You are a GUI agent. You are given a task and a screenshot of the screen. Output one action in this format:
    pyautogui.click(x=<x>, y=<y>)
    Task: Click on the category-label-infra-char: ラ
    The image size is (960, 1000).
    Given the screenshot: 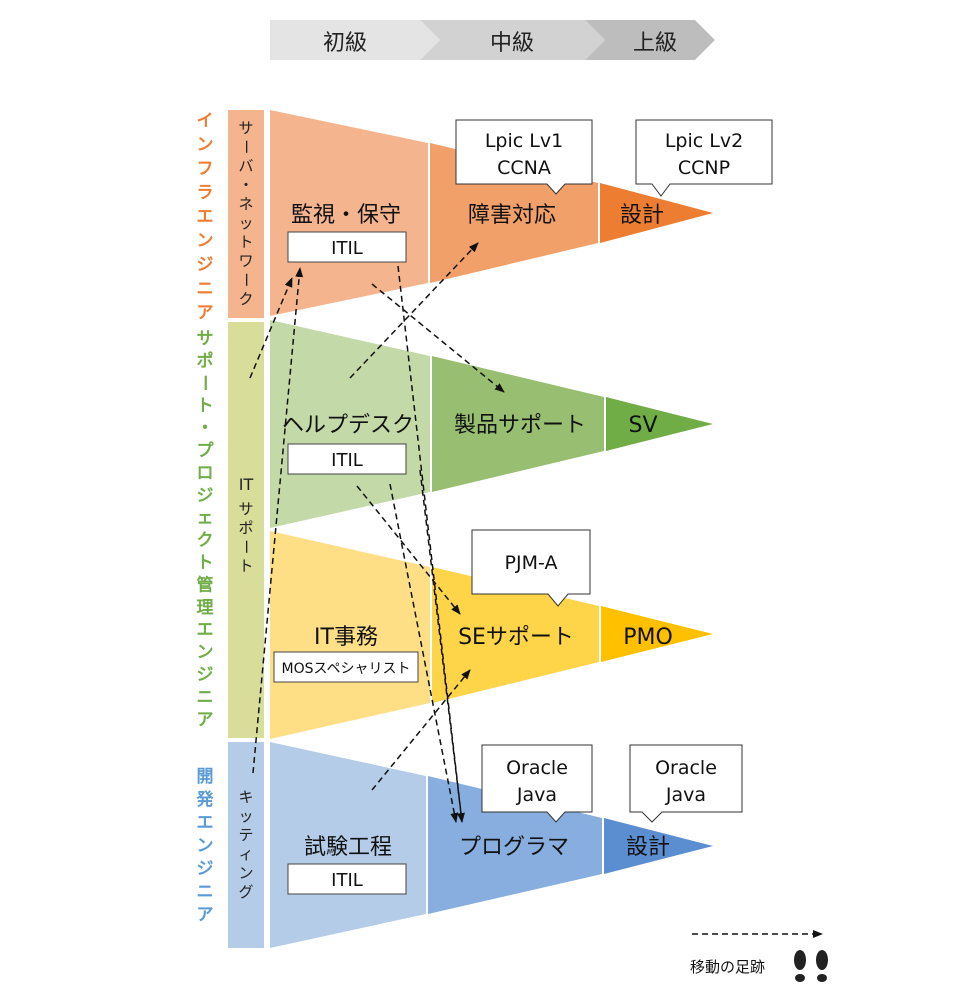 What is the action you would take?
    pyautogui.click(x=205, y=193)
    